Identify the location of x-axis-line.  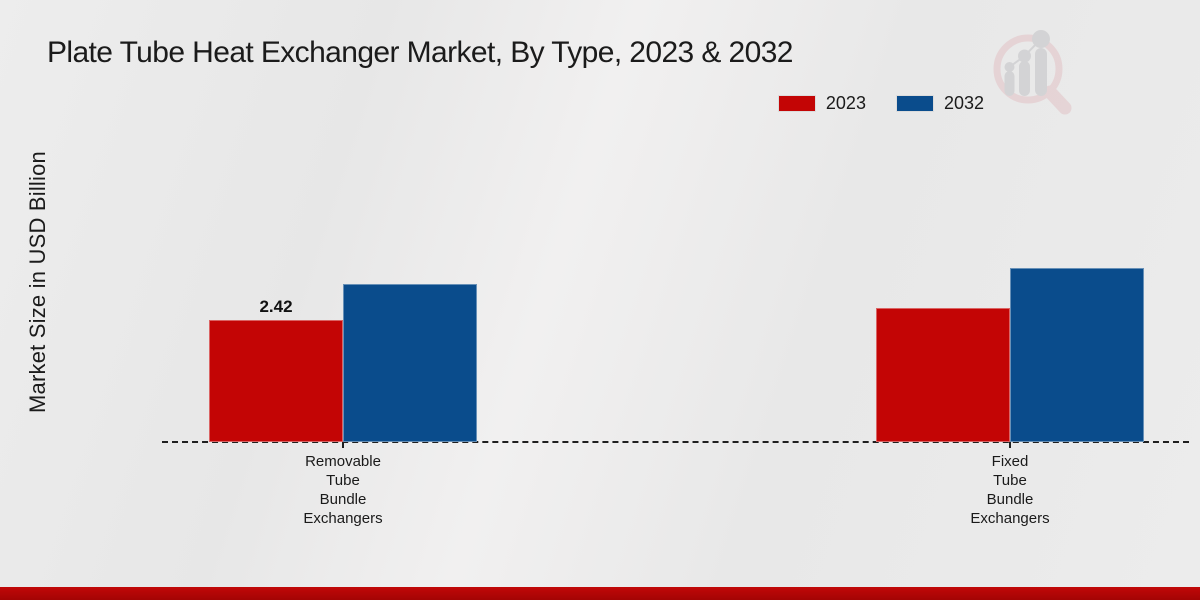
(675, 442).